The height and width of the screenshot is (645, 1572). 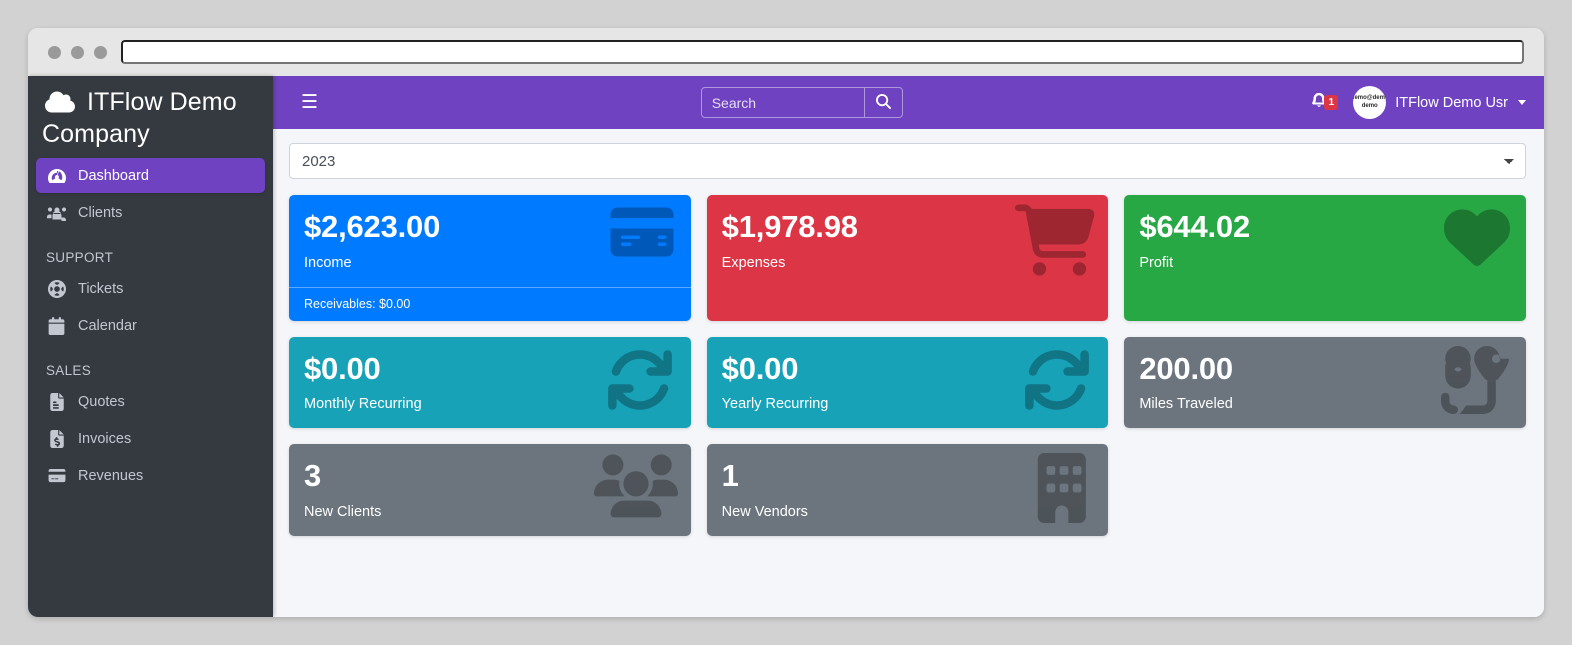 I want to click on card-body: 1 New Vendors, so click(x=908, y=490).